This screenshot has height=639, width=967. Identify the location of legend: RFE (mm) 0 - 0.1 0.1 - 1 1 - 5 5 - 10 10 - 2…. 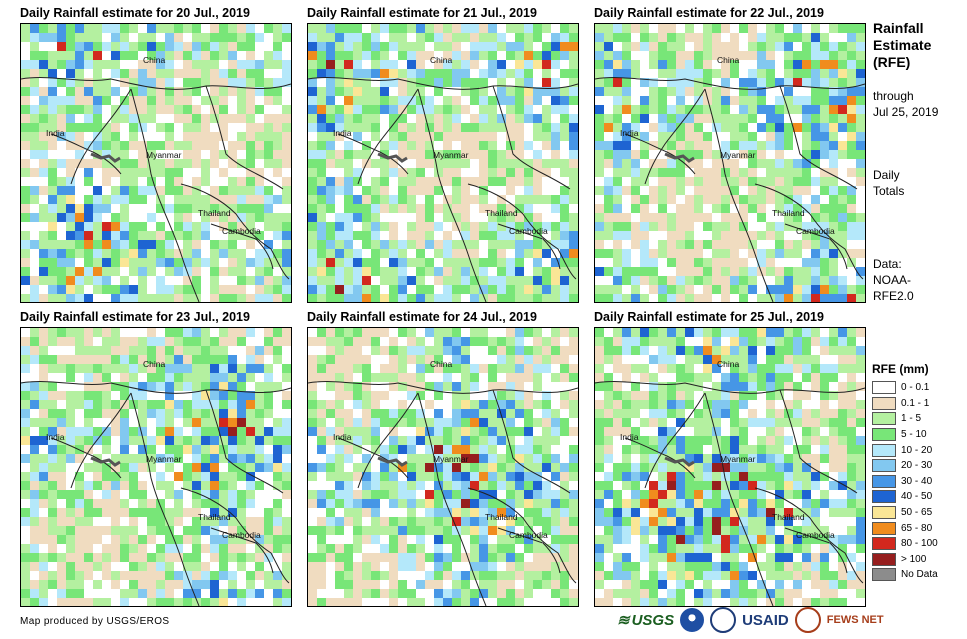
(917, 472).